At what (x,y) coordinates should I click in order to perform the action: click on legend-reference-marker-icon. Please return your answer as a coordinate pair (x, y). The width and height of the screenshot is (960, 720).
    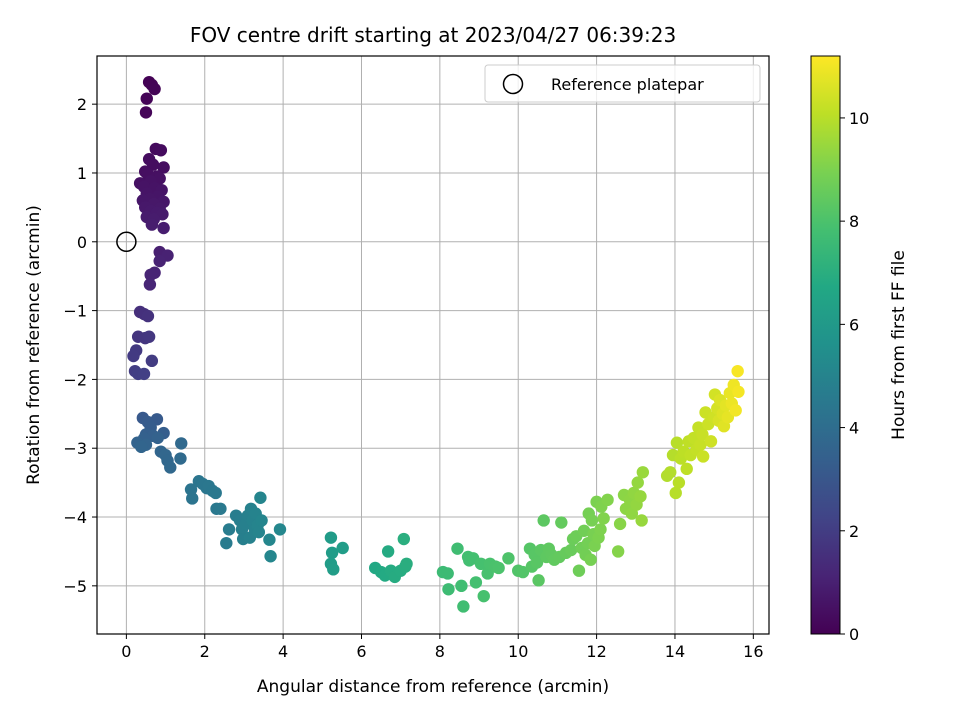
    Looking at the image, I should click on (513, 84).